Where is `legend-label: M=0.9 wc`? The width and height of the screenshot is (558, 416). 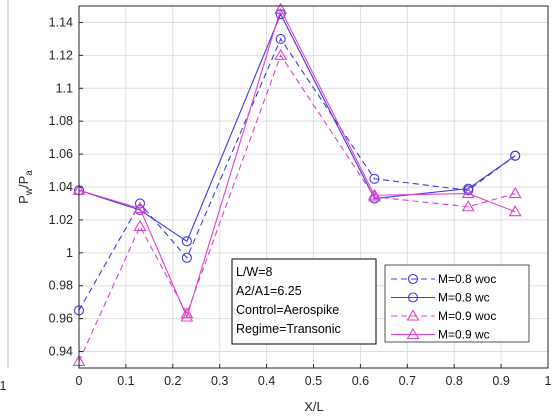 legend-label: M=0.9 wc is located at coordinates (464, 335).